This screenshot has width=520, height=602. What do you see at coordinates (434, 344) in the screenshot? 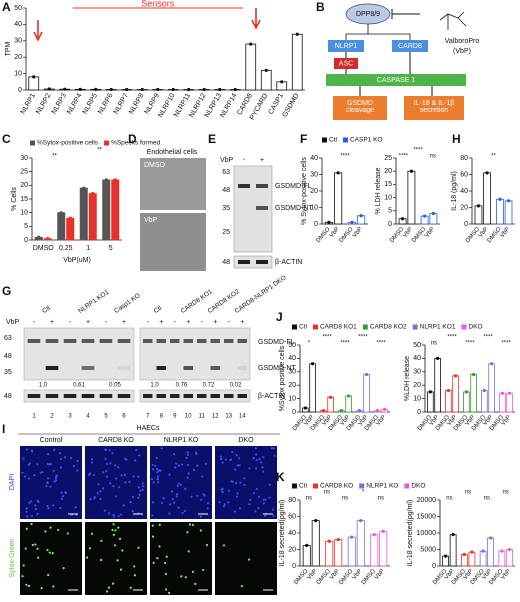
I see `annotation: ns` at bounding box center [434, 344].